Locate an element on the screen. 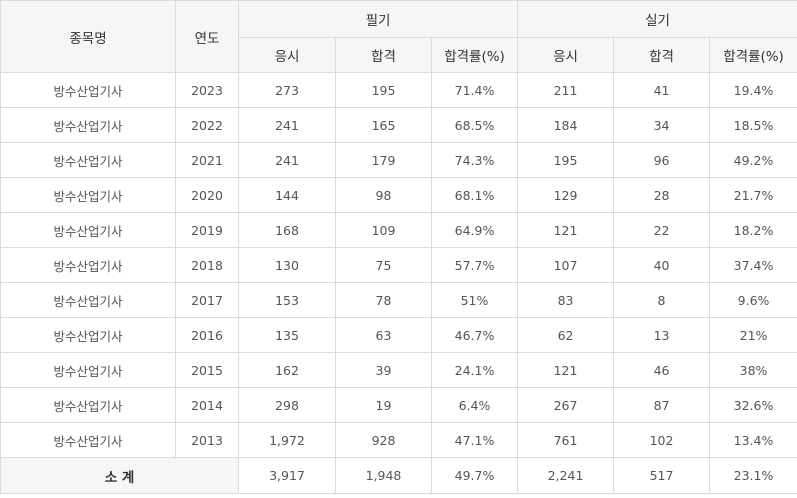 The image size is (797, 498). table-row: 방수산업기사 2015 162 39 24.1% 121 46 38% is located at coordinates (398, 370).